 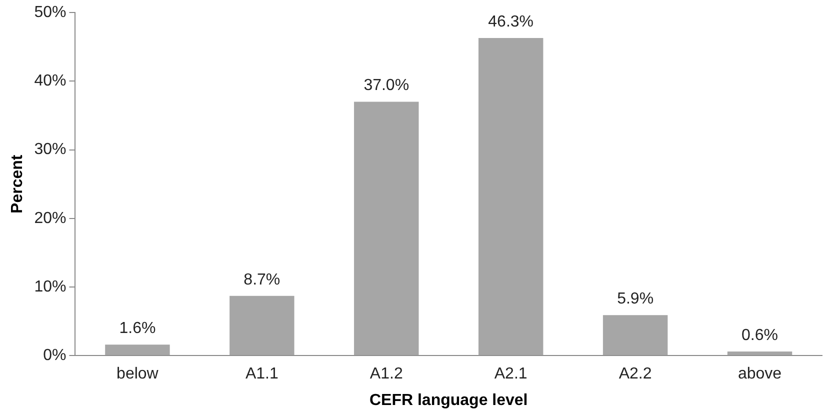 I want to click on y-tick-label: 50%, so click(x=50, y=13).